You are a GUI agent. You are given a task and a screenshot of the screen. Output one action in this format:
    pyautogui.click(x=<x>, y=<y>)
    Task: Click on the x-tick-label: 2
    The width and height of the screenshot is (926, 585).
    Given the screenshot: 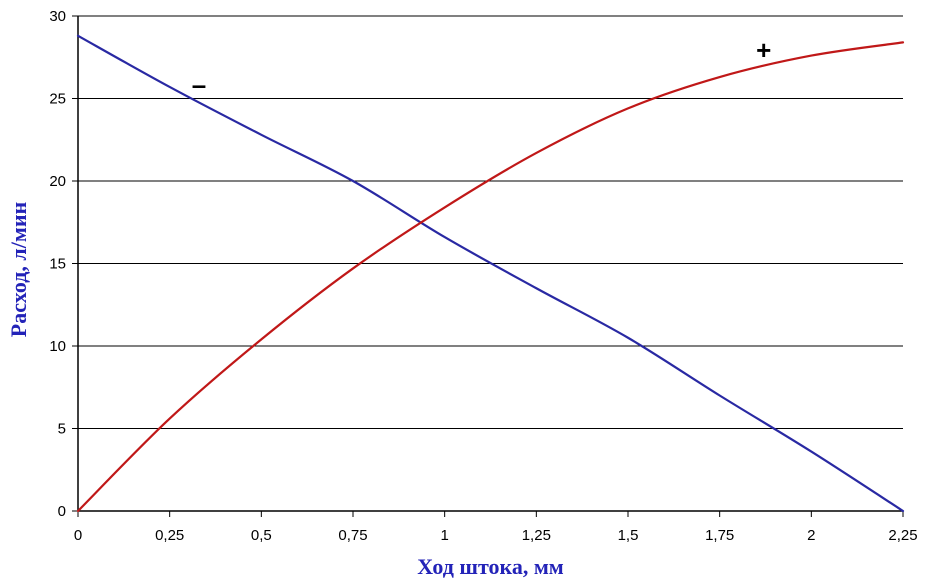 What is the action you would take?
    pyautogui.click(x=811, y=535)
    